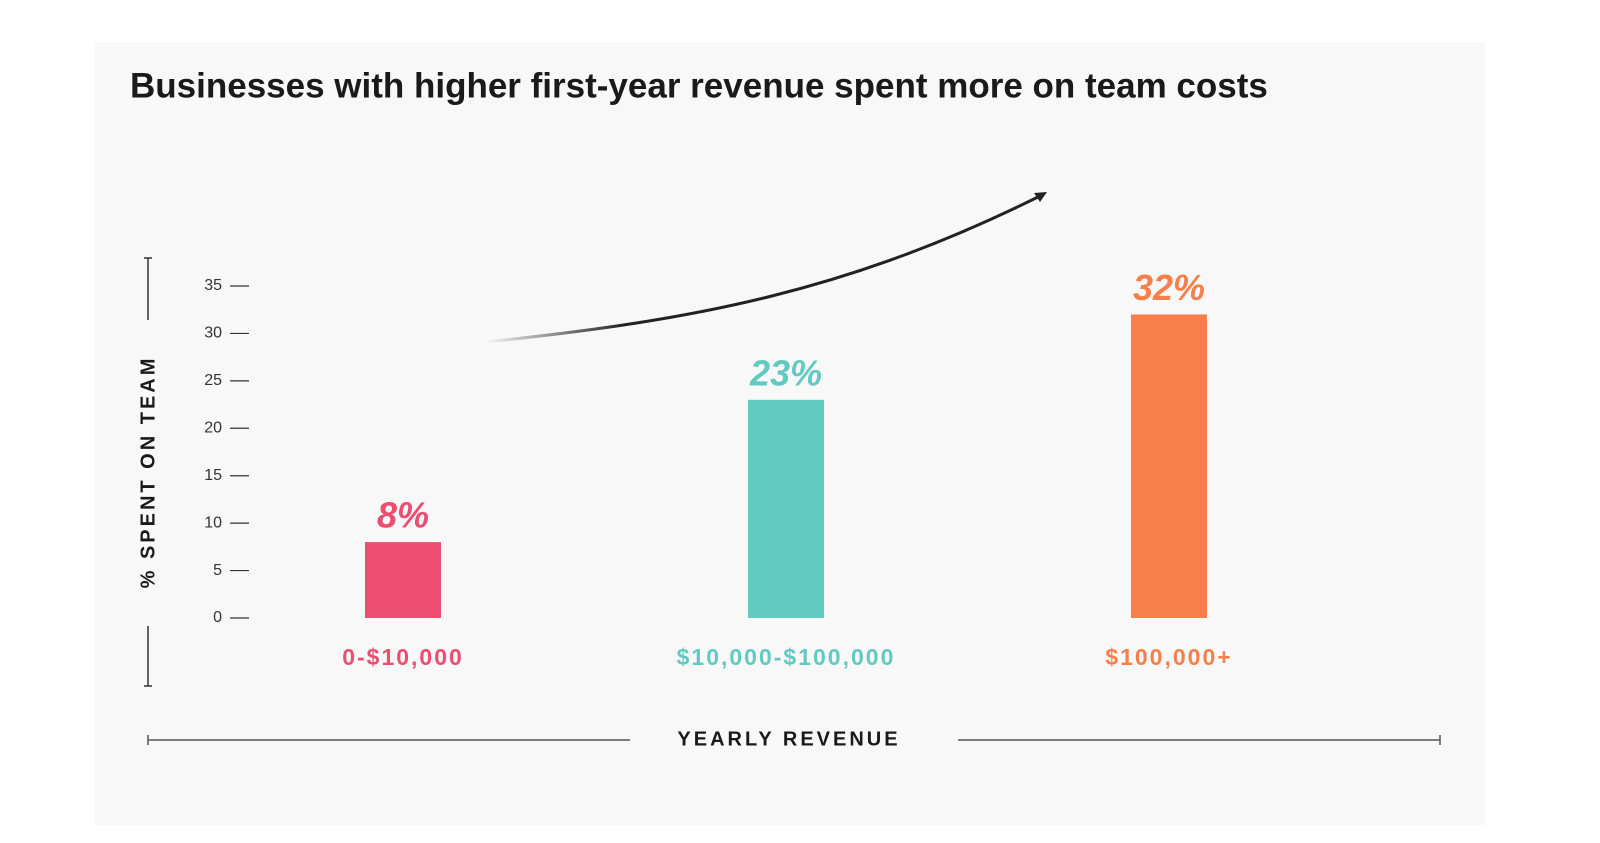 The image size is (1600, 843). Describe the element at coordinates (217, 570) in the screenshot. I see `y-tick-label: 5` at that location.